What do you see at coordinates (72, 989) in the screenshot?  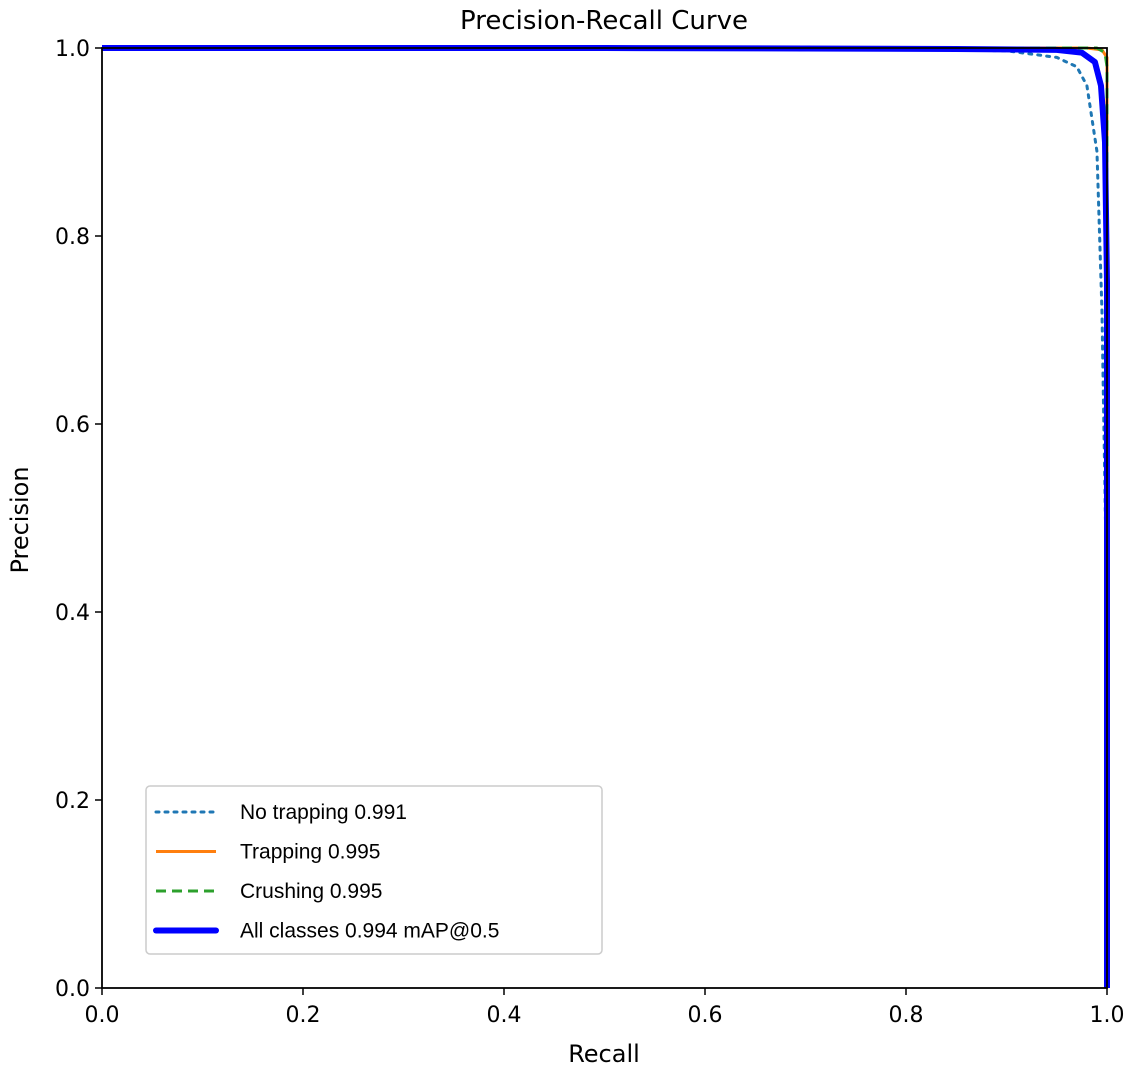 I see `y-tick-label: 0.0` at bounding box center [72, 989].